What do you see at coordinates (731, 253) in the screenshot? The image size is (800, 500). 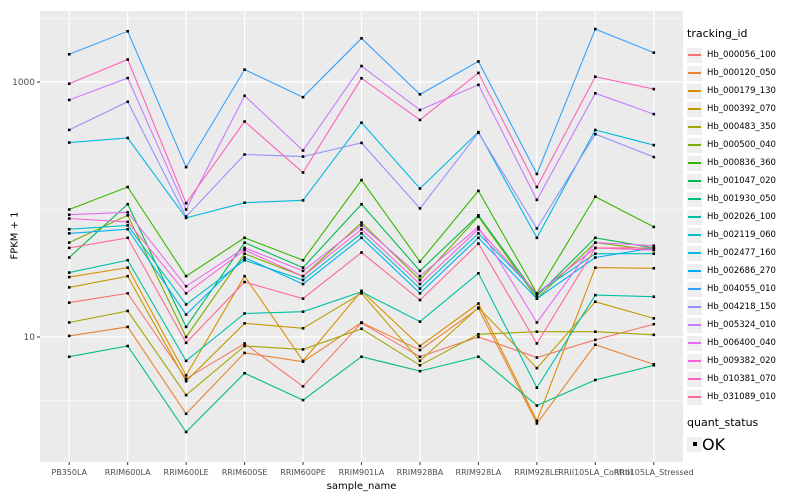 I see `legend-item: Hb_002477_160` at bounding box center [731, 253].